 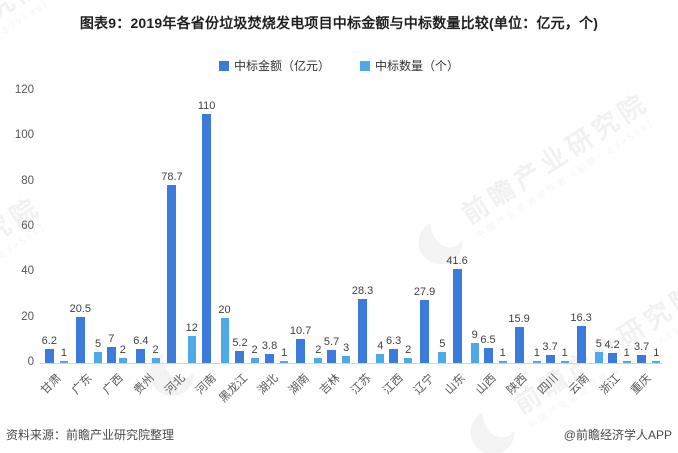 I want to click on amount-value-label: 15.9, so click(x=519, y=318).